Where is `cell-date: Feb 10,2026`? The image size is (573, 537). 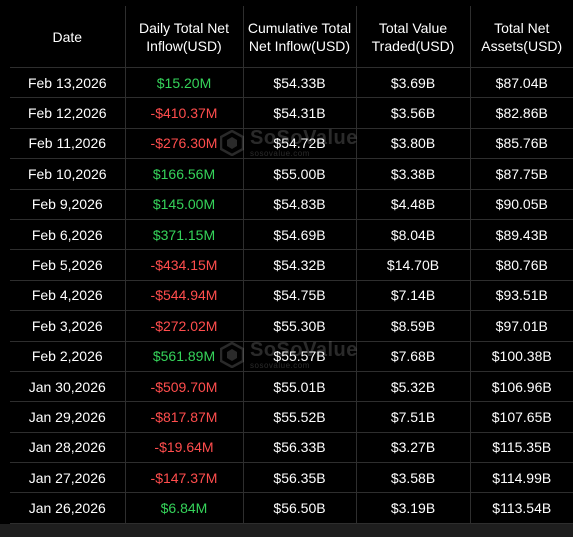 cell-date: Feb 10,2026 is located at coordinates (67, 174).